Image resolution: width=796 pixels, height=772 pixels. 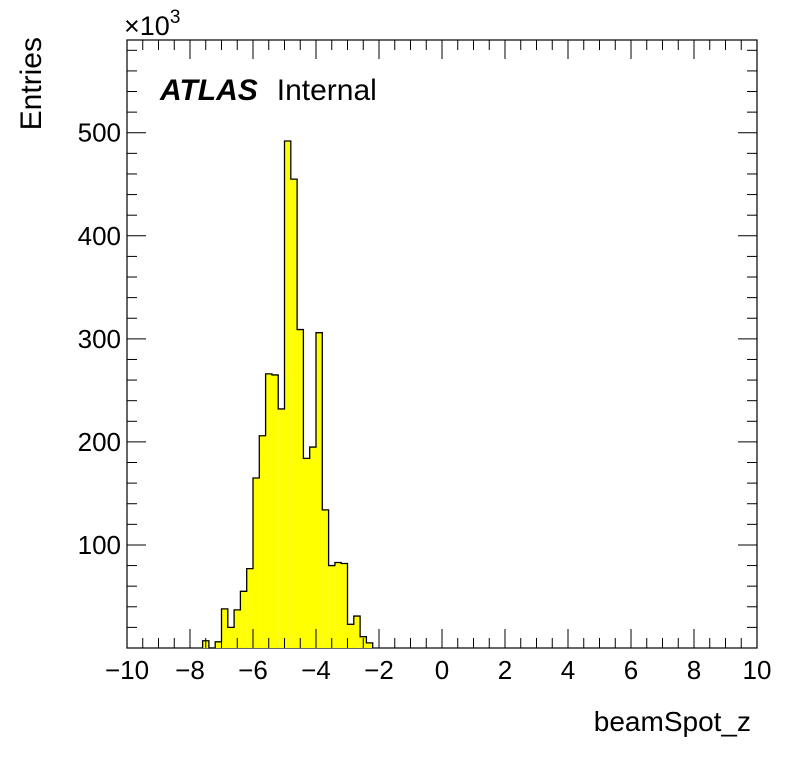 What do you see at coordinates (672, 721) in the screenshot?
I see `x-axis-label: beamSpot_z` at bounding box center [672, 721].